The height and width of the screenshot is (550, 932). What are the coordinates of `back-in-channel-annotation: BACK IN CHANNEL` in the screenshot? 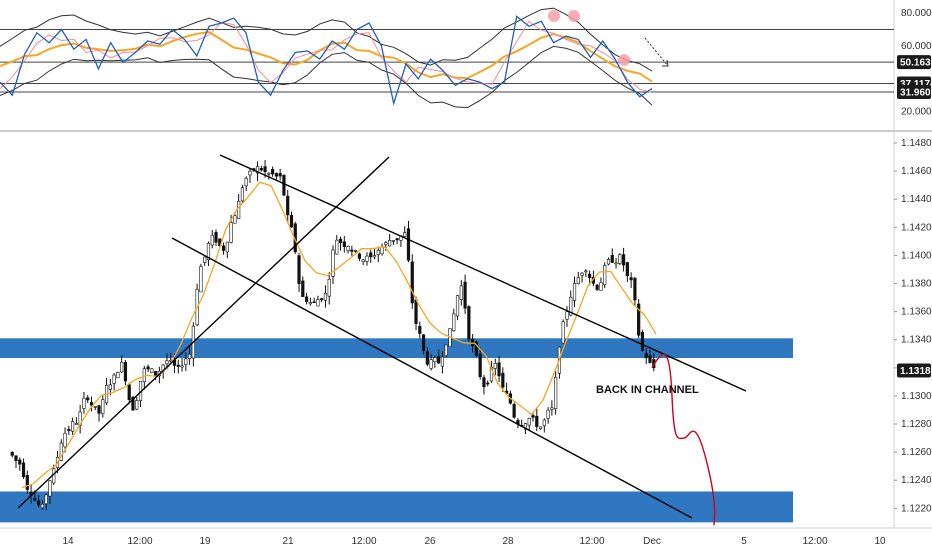 It's located at (647, 390).